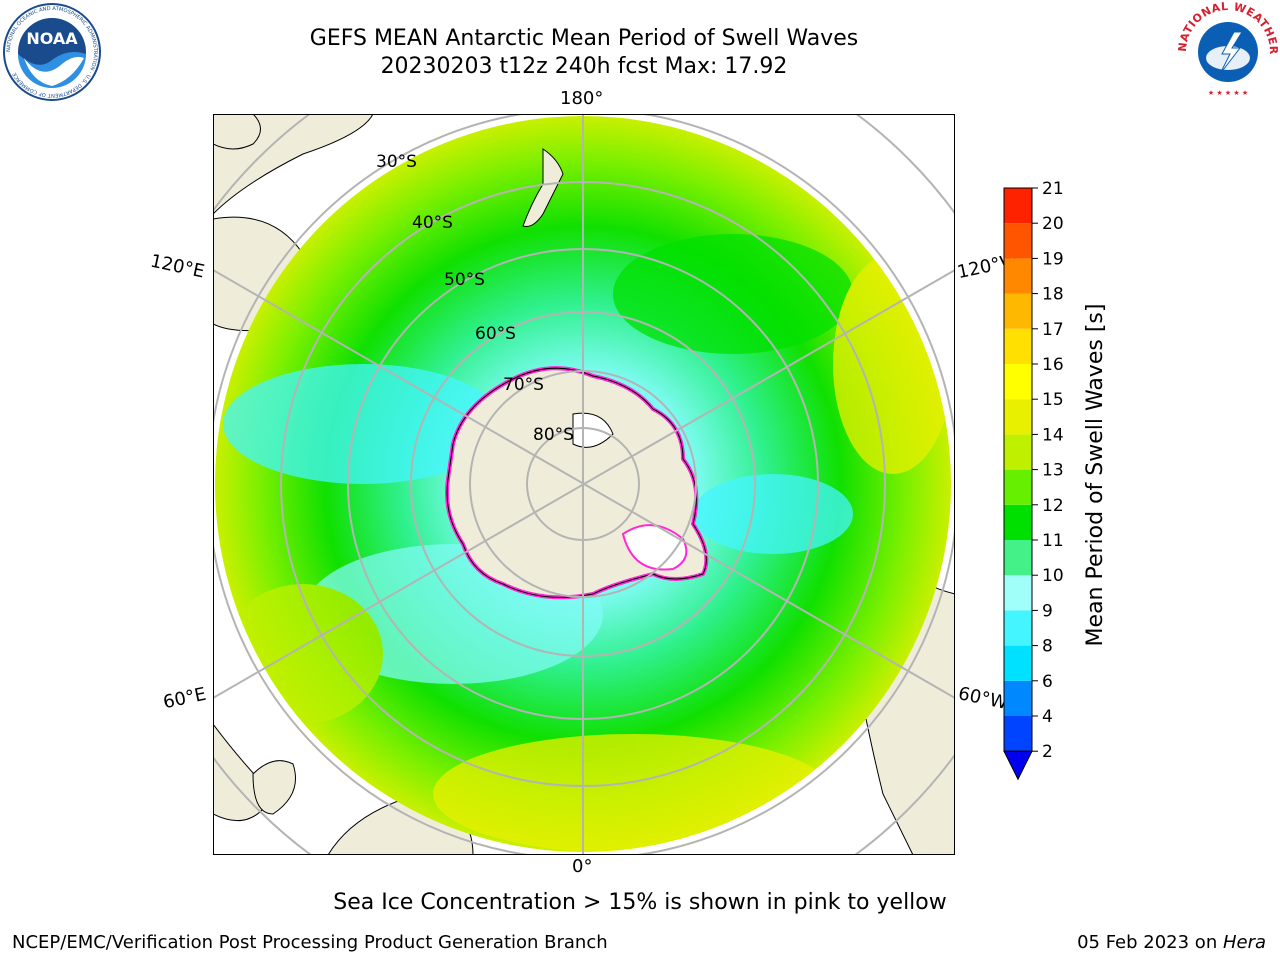 Image resolution: width=1280 pixels, height=960 pixels. I want to click on colorbar-tick-label: 10, so click(1053, 576).